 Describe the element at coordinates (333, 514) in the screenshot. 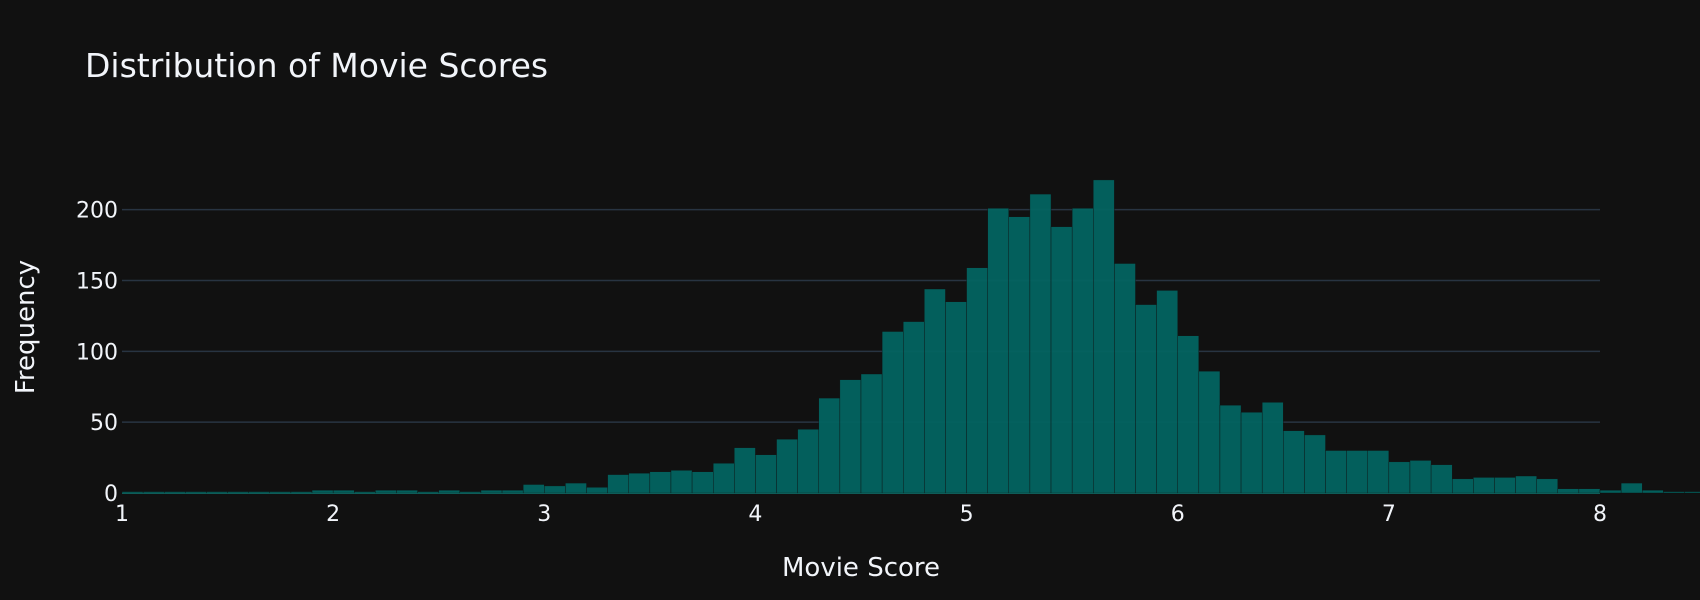

I see `x-tick-label: 2` at that location.